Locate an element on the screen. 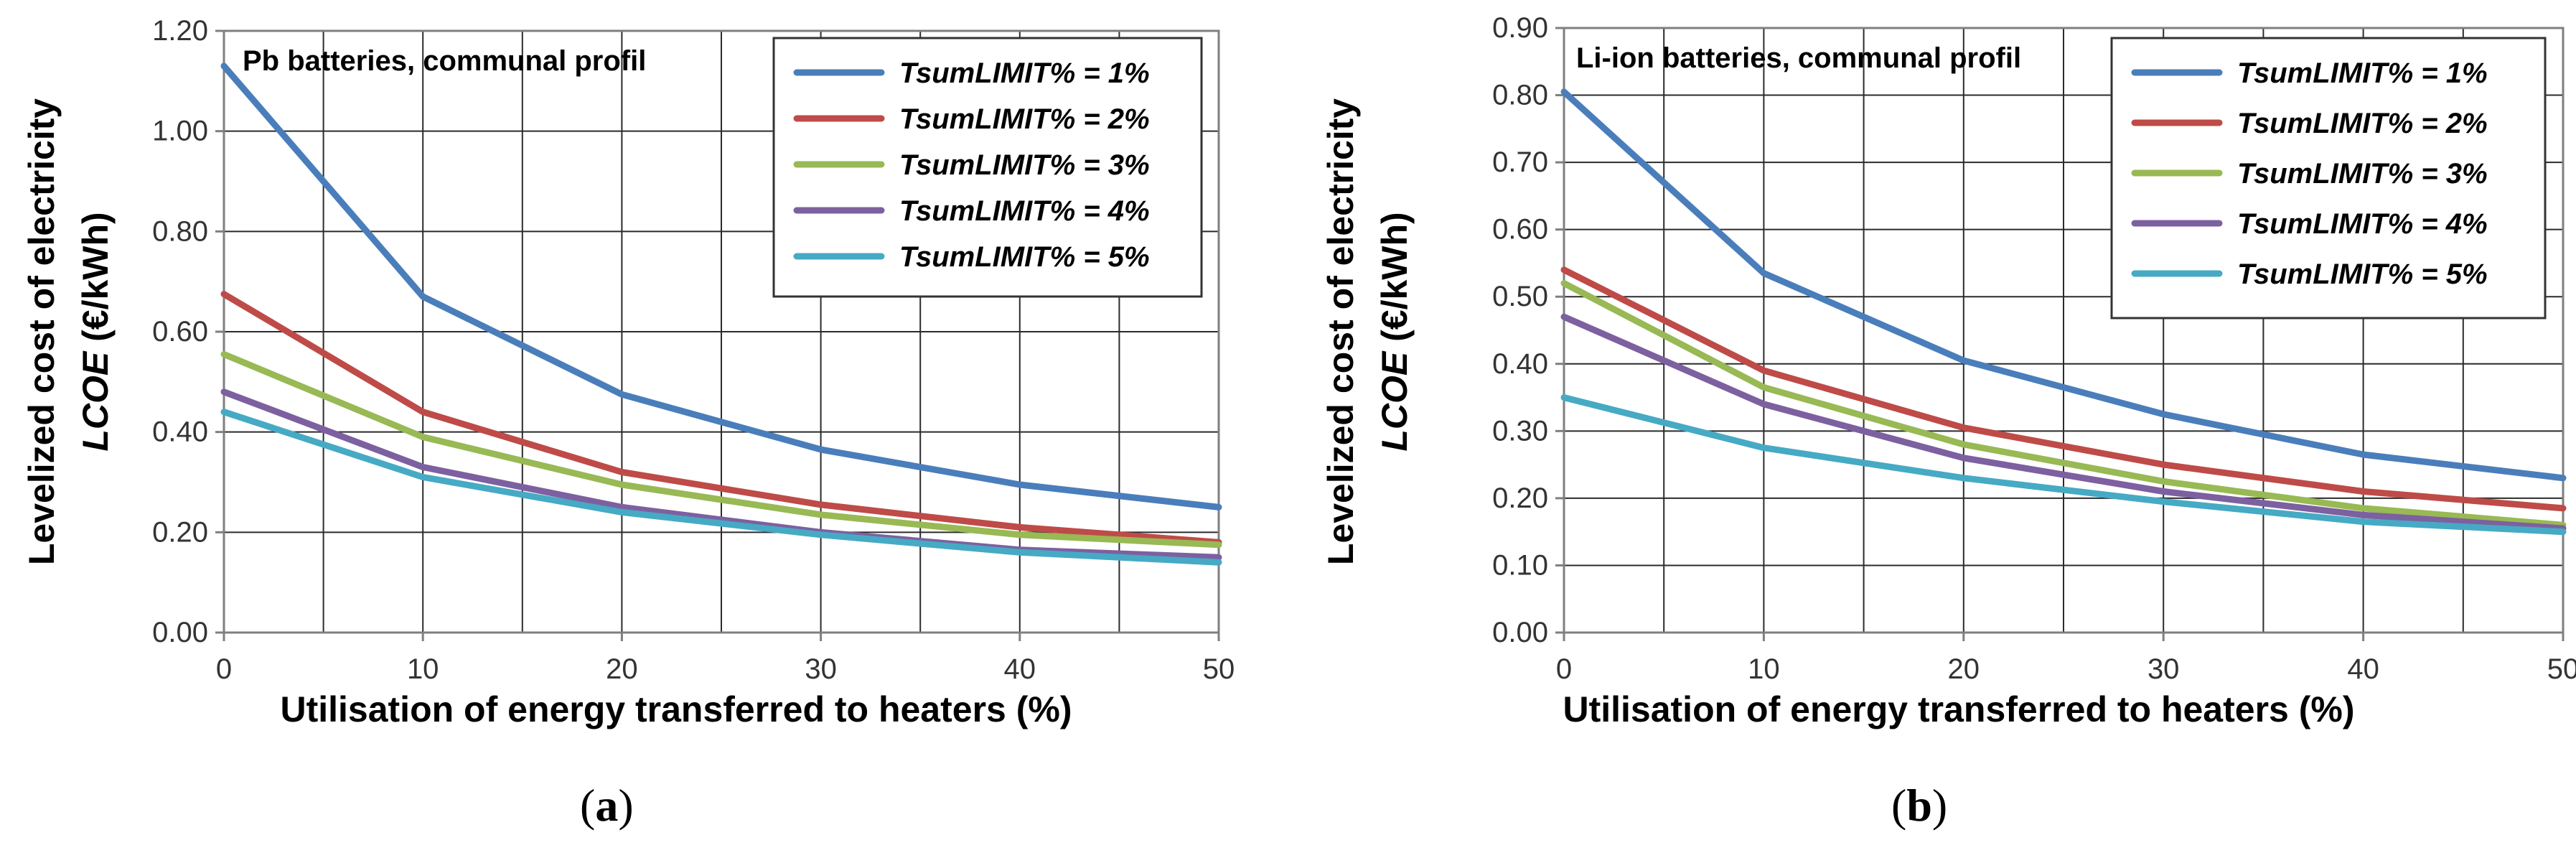 The height and width of the screenshot is (858, 2576). y-tick-label: 0.70 is located at coordinates (1520, 162).